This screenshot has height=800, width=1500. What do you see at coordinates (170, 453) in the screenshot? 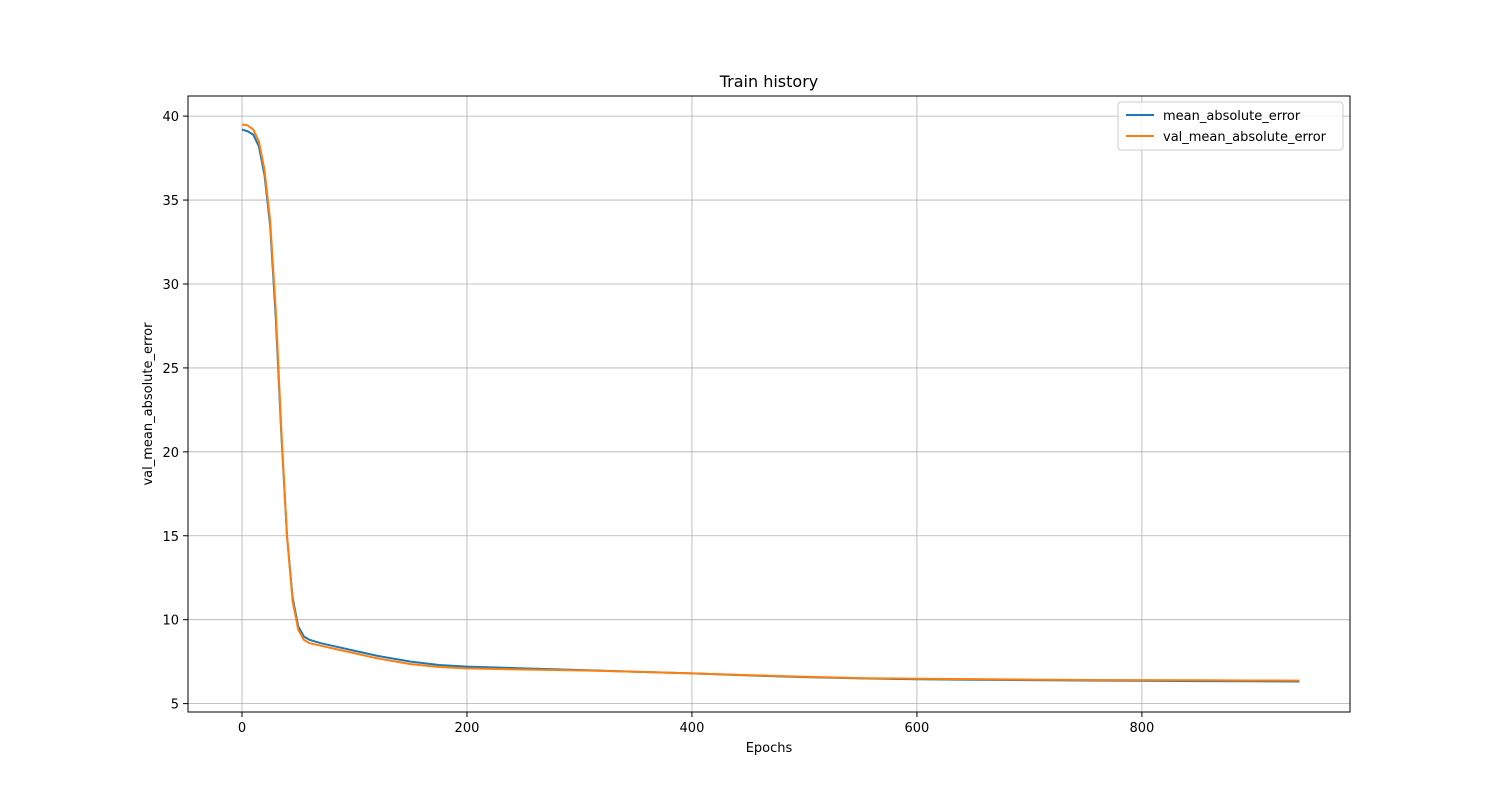
I see `y-tick-label: 20` at bounding box center [170, 453].